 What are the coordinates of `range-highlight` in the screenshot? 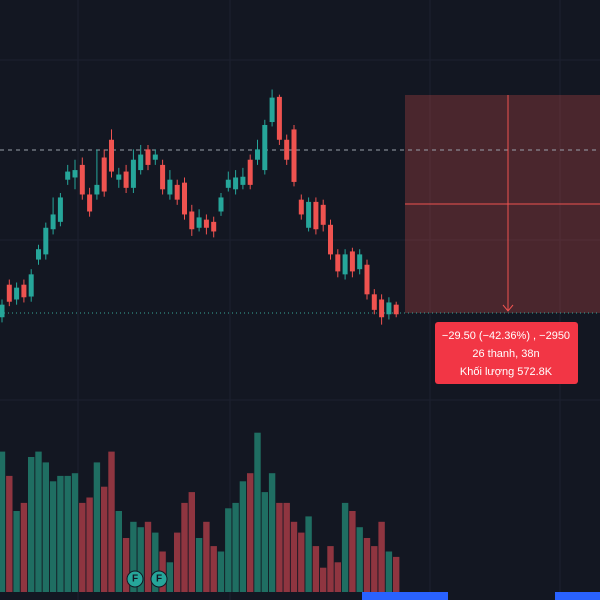 It's located at (577, 596).